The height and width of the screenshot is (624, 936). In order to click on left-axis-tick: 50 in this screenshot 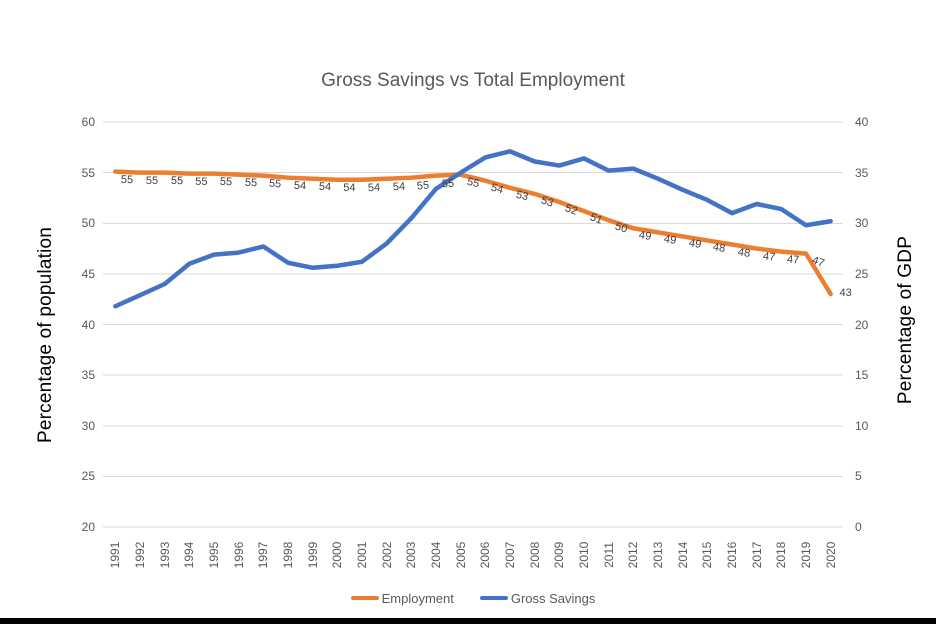, I will do `click(88, 223)`.